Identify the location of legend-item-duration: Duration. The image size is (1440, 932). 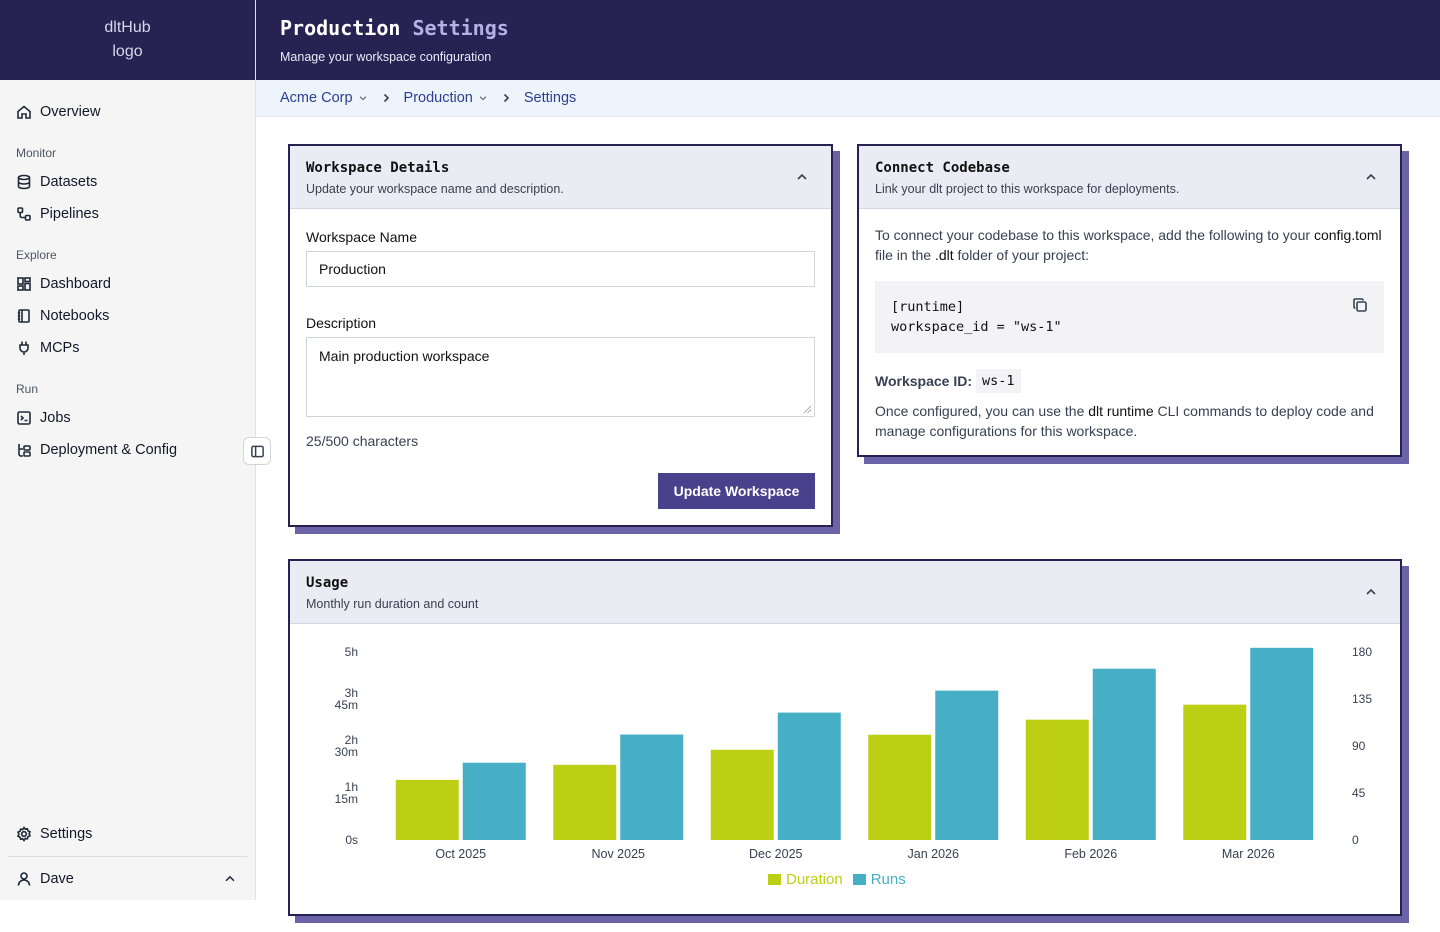
(805, 879).